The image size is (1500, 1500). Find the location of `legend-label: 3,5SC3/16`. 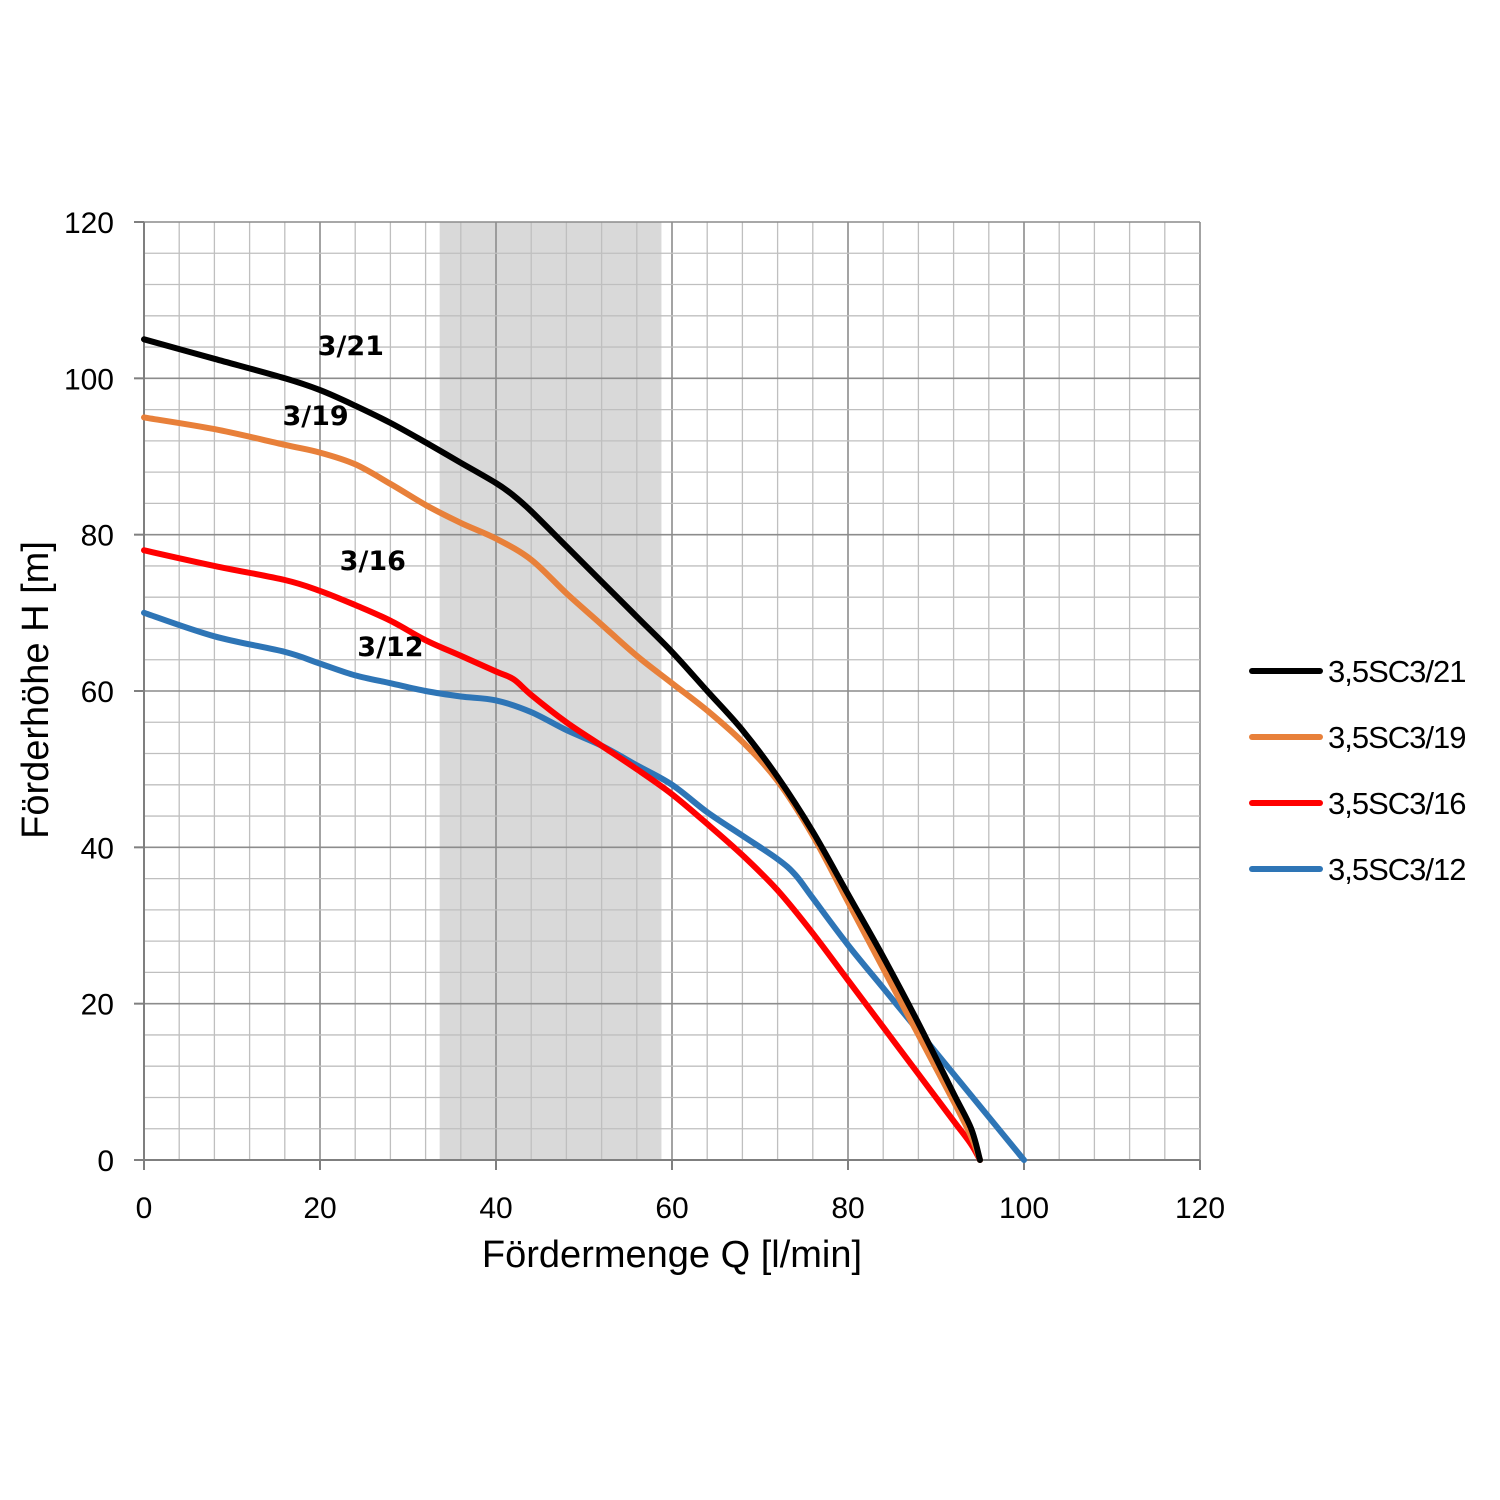

legend-label: 3,5SC3/16 is located at coordinates (1397, 803).